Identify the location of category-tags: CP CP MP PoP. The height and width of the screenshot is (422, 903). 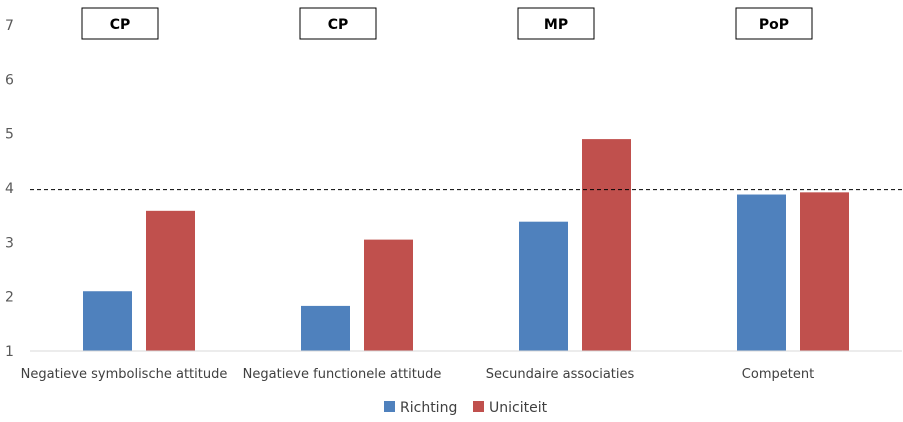
(447, 23).